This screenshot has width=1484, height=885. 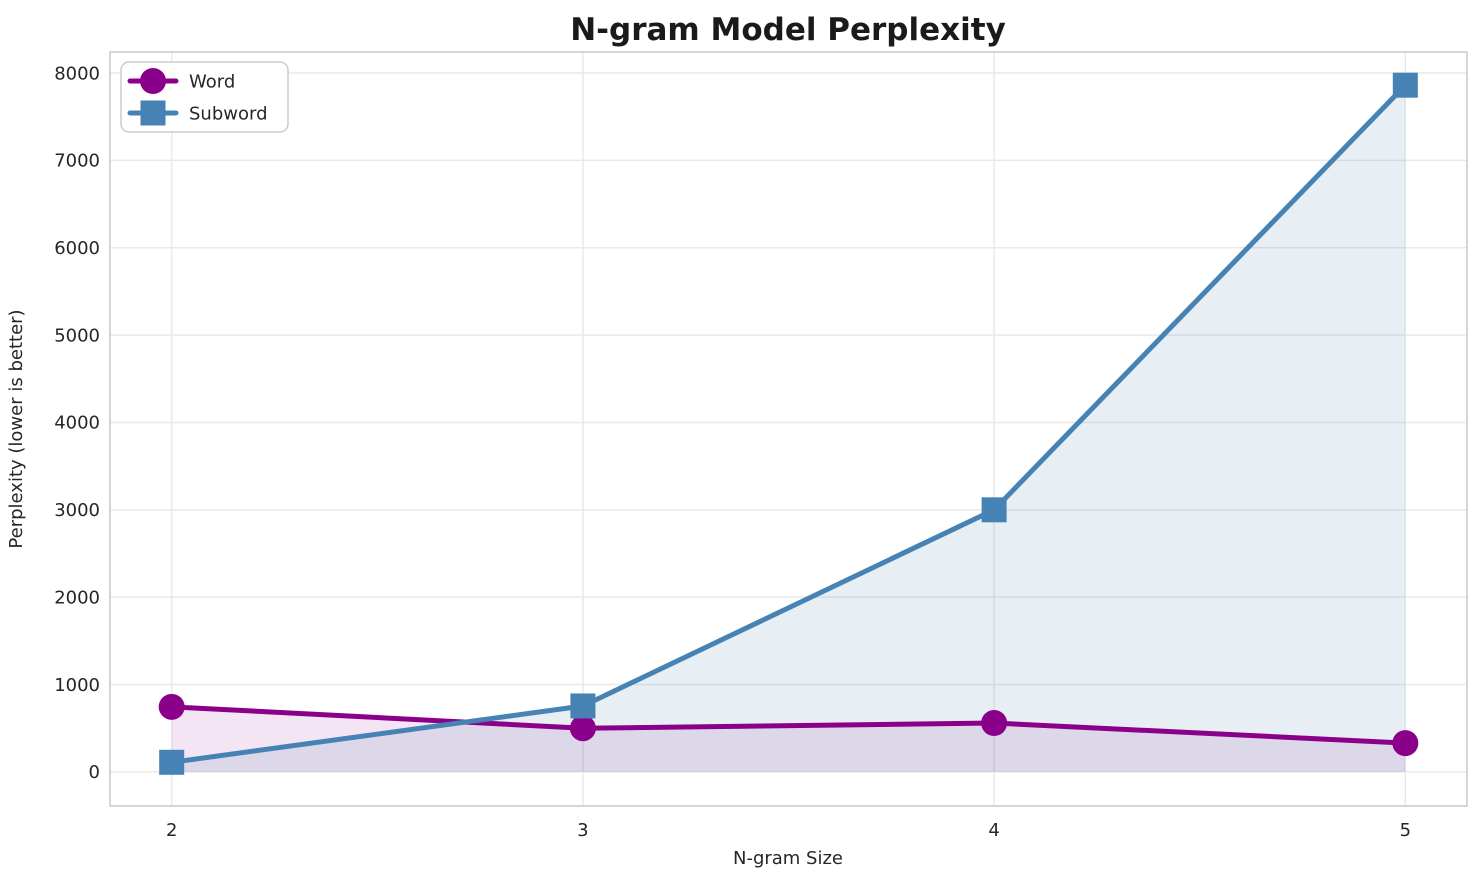 I want to click on subword-marker-x2, so click(x=172, y=762).